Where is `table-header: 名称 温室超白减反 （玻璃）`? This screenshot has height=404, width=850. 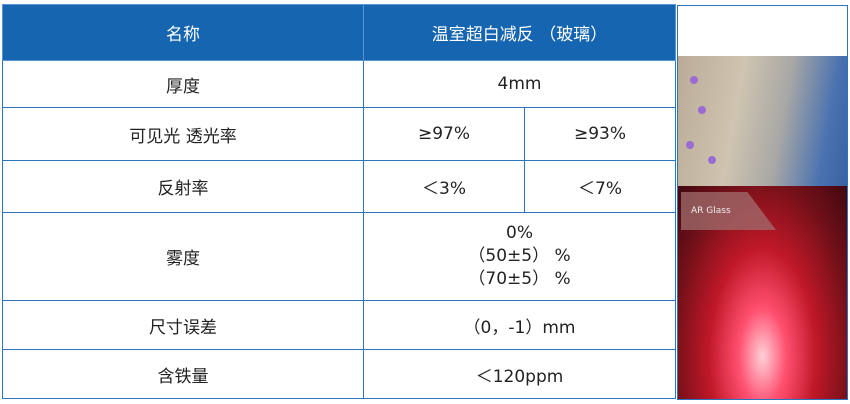 table-header: 名称 温室超白减反 （玻璃） is located at coordinates (339, 32).